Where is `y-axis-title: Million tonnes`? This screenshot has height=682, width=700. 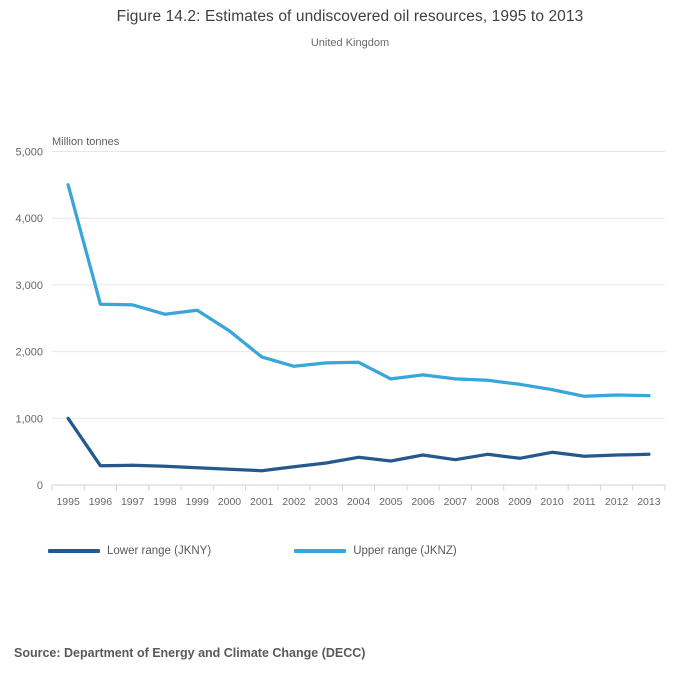 y-axis-title: Million tonnes is located at coordinates (86, 142).